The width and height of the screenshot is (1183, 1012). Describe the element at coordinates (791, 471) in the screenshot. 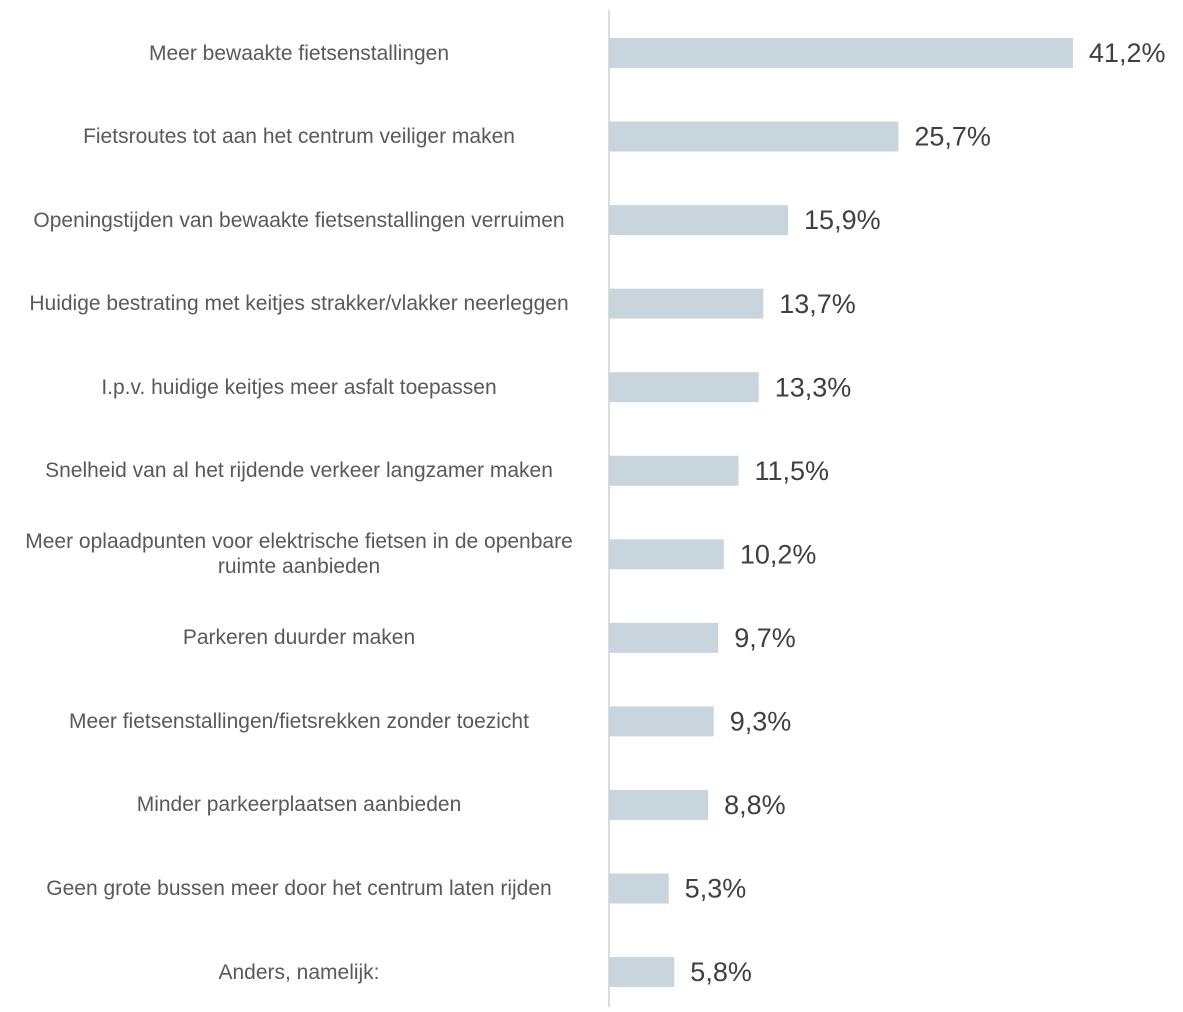

I see `value-label: 11,5%` at that location.